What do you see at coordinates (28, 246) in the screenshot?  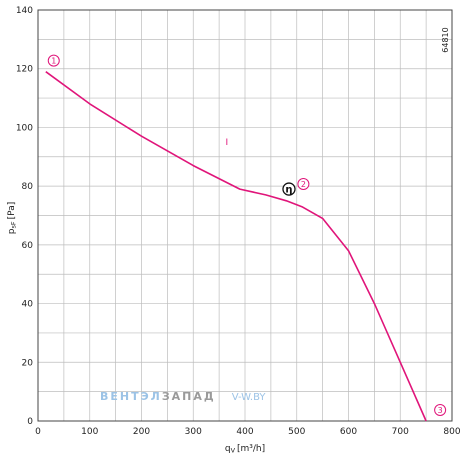 I see `y-tick-label: 60` at bounding box center [28, 246].